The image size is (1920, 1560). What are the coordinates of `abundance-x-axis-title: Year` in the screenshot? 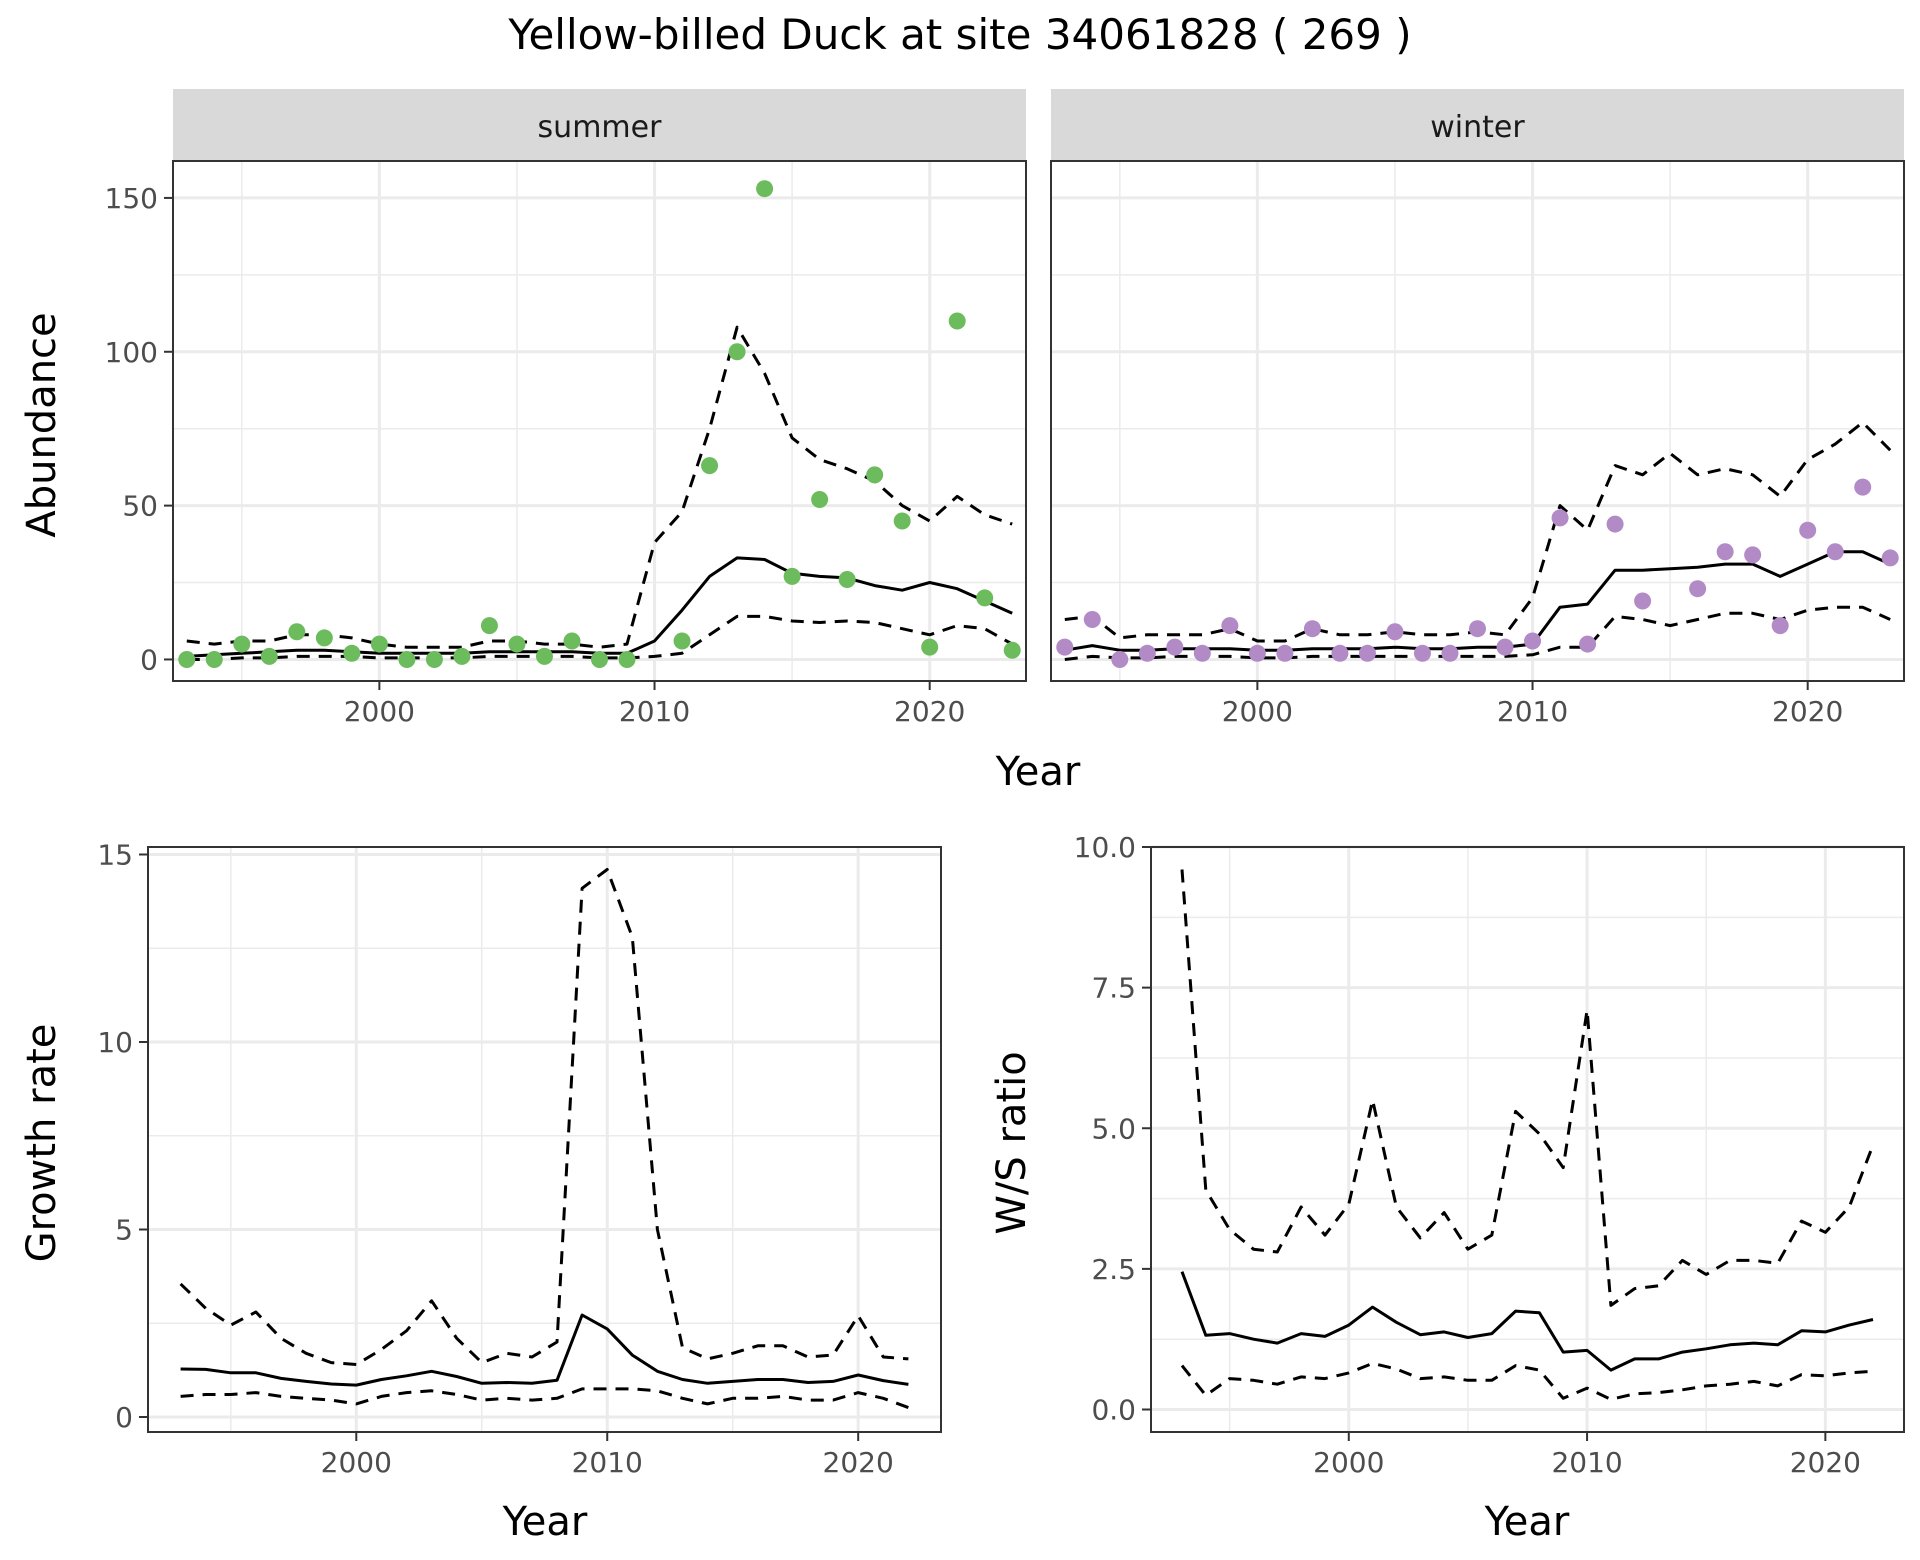 It's located at (1038, 772).